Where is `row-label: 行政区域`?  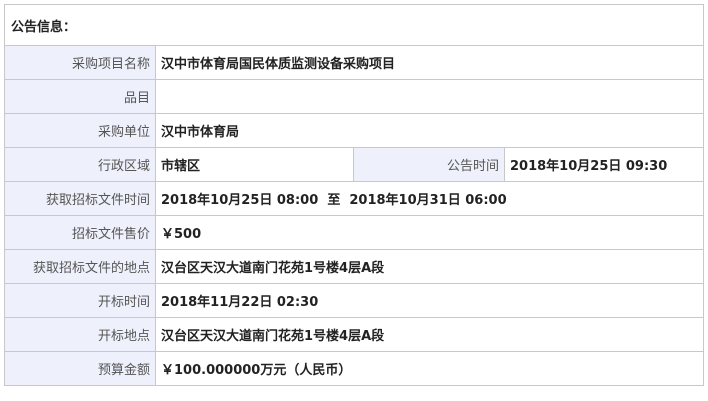
row-label: 行政区域 is located at coordinates (80, 164).